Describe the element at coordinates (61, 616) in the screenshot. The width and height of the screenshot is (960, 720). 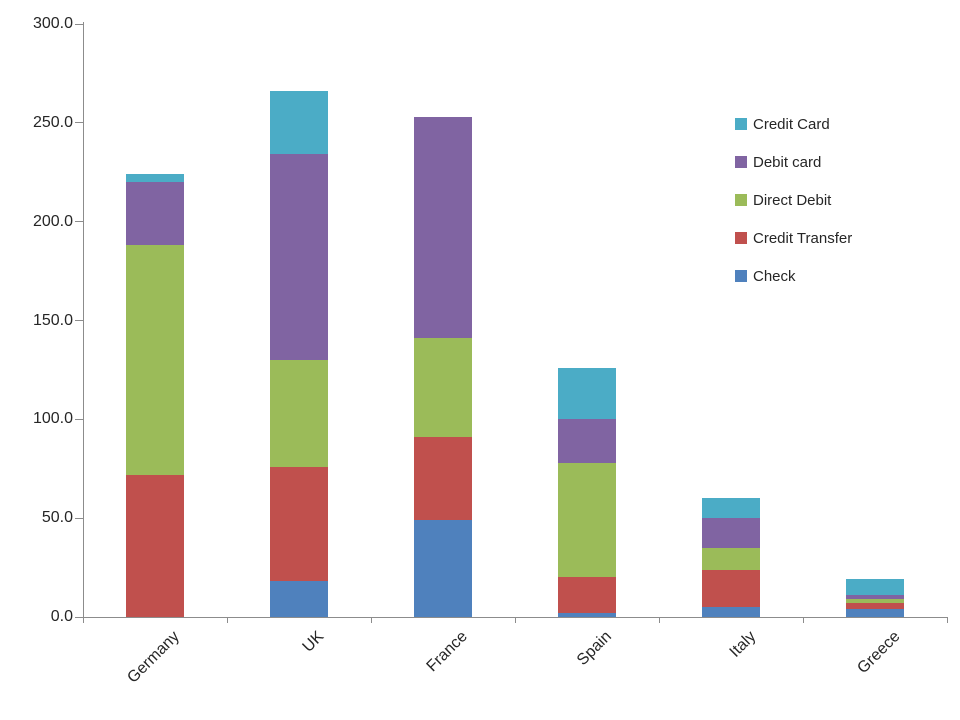
I see `y-axis-label: 0.0` at that location.